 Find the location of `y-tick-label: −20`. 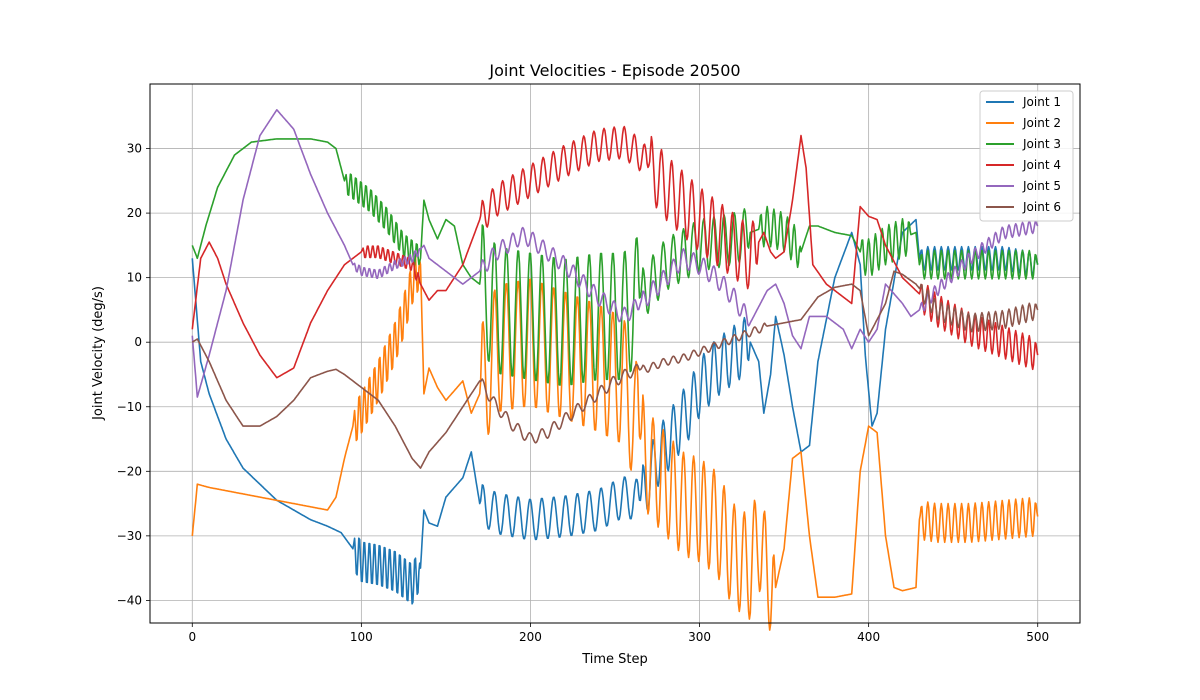

y-tick-label: −20 is located at coordinates (129, 471).